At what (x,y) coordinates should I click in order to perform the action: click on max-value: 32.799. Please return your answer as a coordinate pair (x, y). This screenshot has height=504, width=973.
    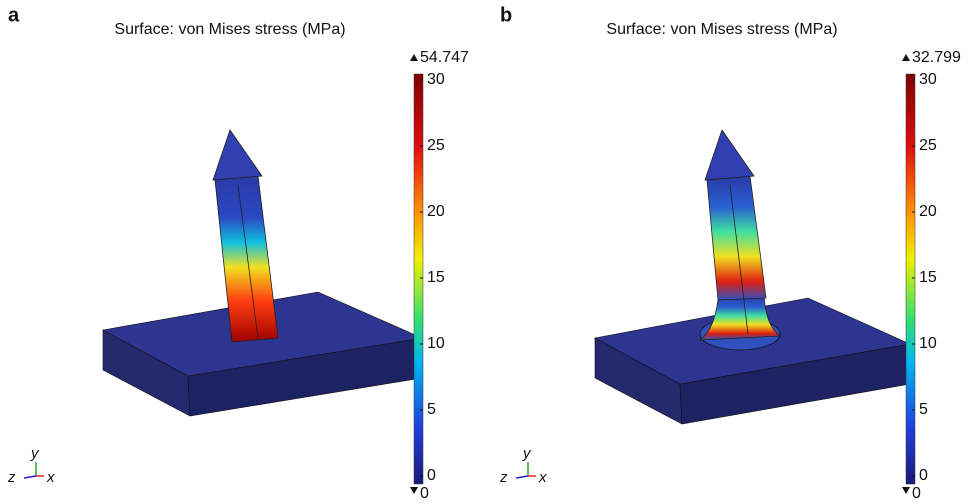
    Looking at the image, I should click on (936, 57).